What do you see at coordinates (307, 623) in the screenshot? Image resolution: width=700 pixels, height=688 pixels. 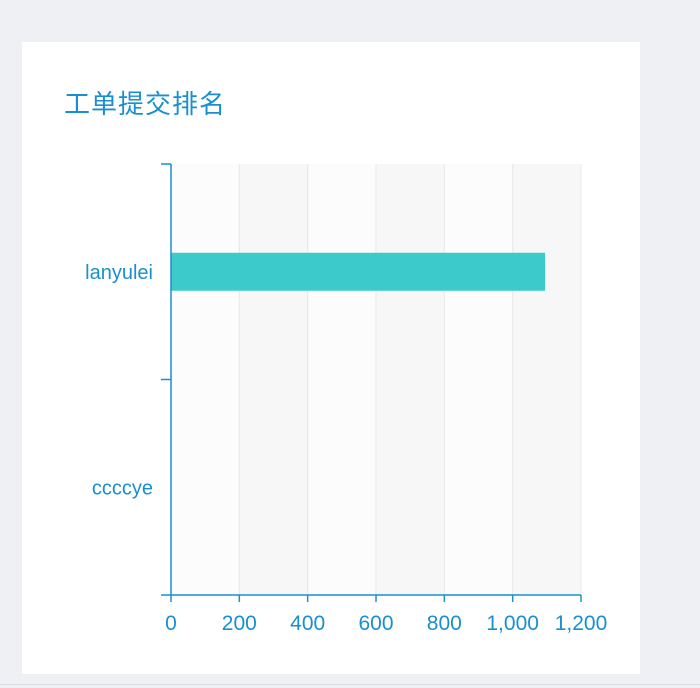 I see `x-tick-label: 400` at bounding box center [307, 623].